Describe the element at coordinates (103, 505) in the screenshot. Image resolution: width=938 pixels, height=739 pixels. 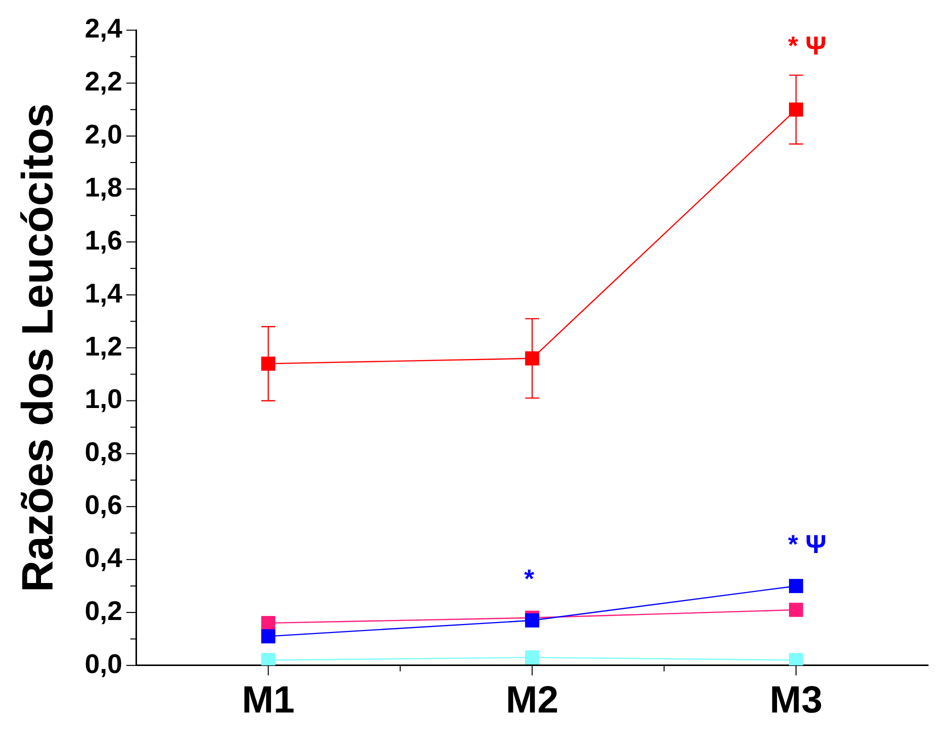
I see `y-tick-label: 0,6` at that location.